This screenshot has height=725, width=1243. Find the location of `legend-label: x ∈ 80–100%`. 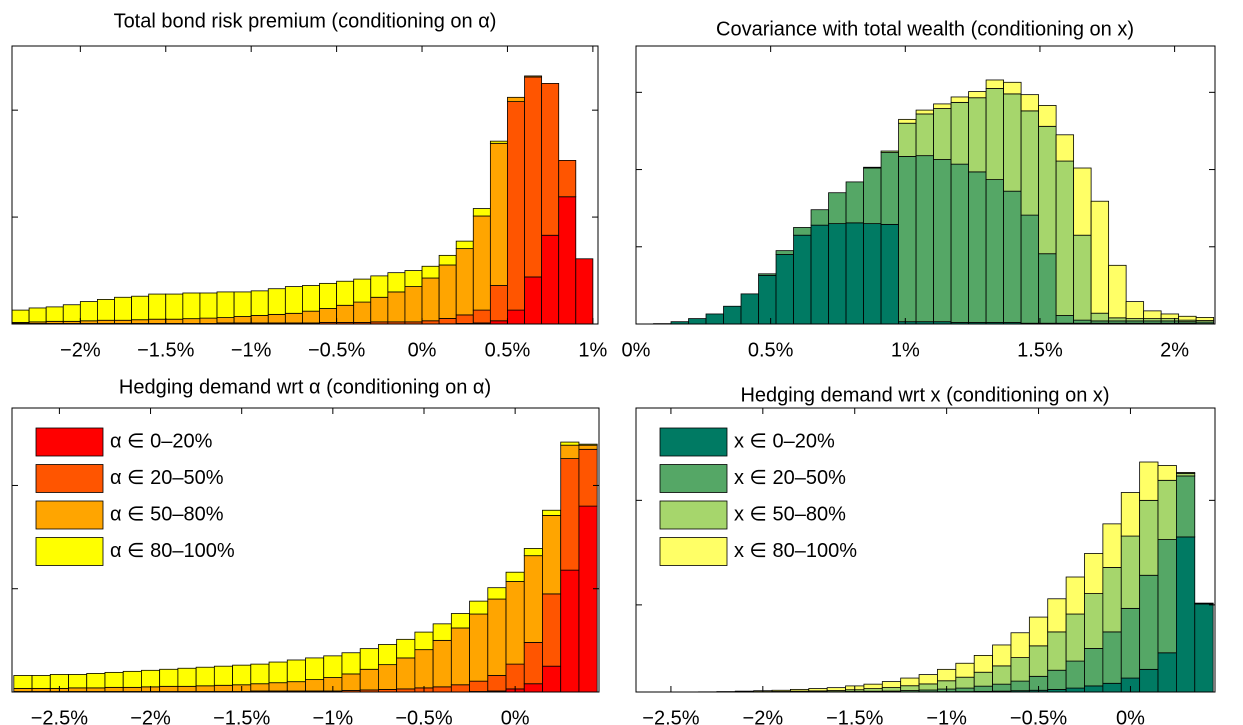

legend-label: x ∈ 80–100% is located at coordinates (795, 551).